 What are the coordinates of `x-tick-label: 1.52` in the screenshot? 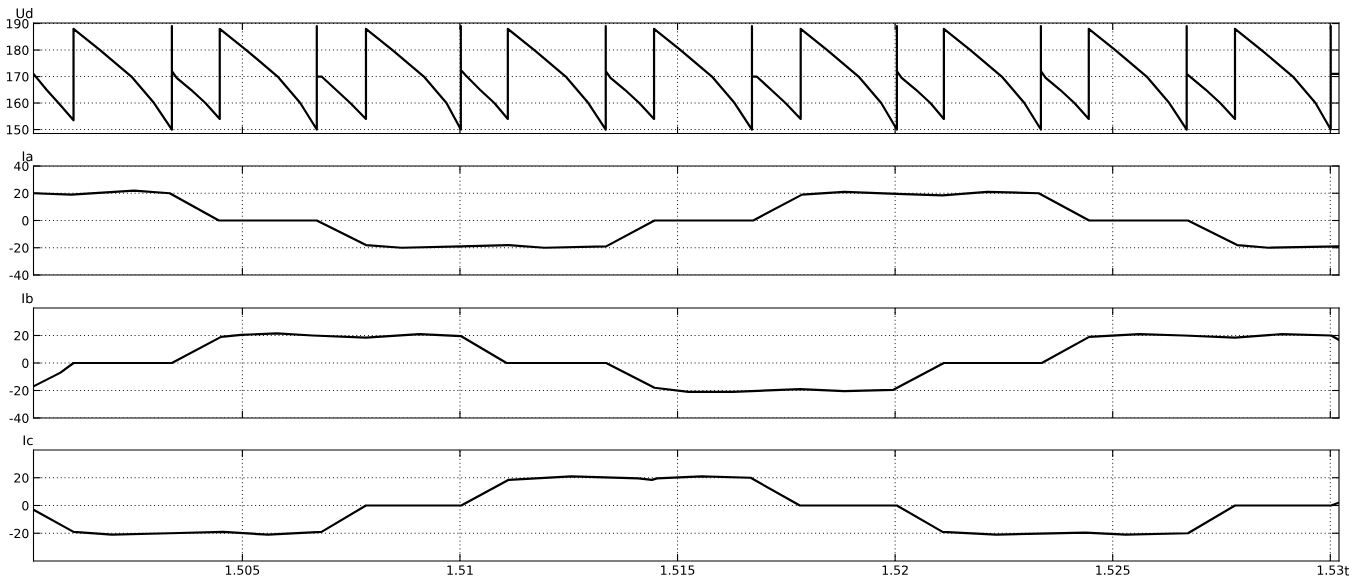 It's located at (895, 570).